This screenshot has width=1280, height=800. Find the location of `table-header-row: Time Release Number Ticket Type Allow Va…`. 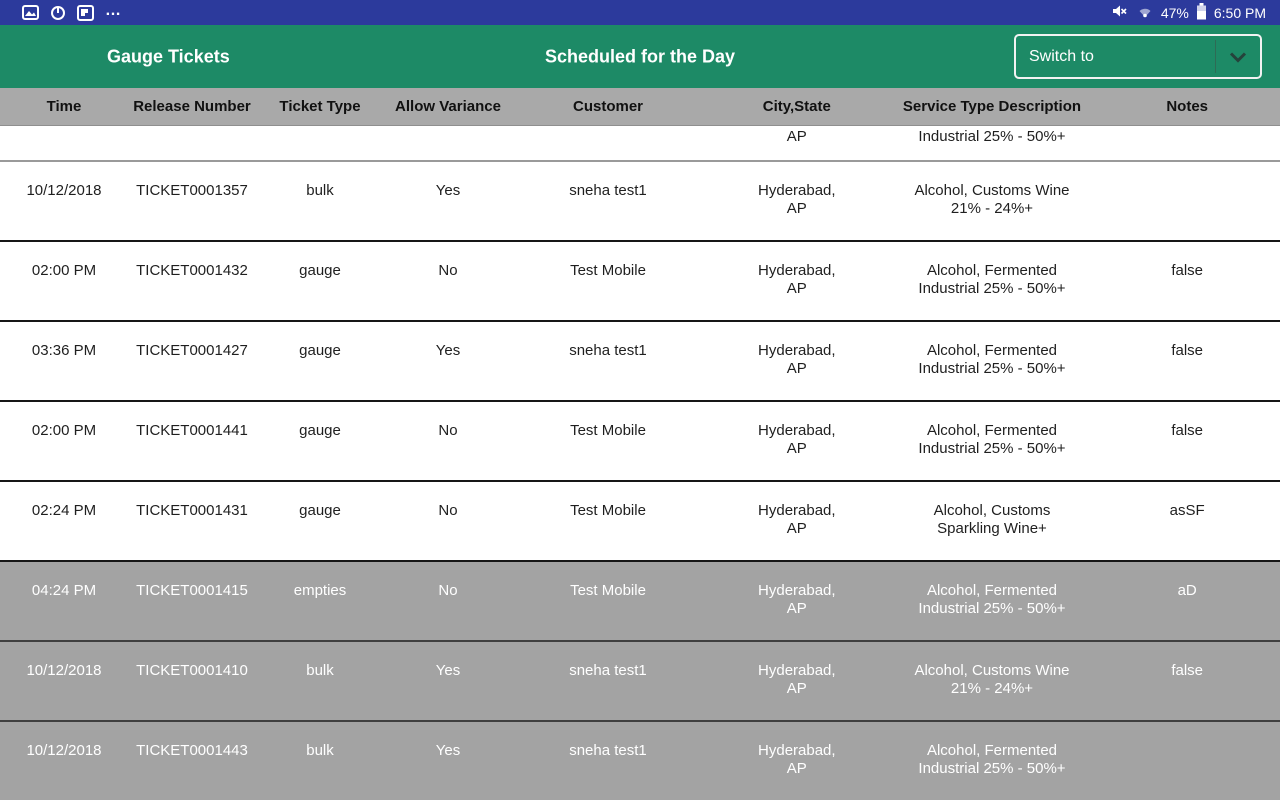

table-header-row: Time Release Number Ticket Type Allow Va… is located at coordinates (640, 107).